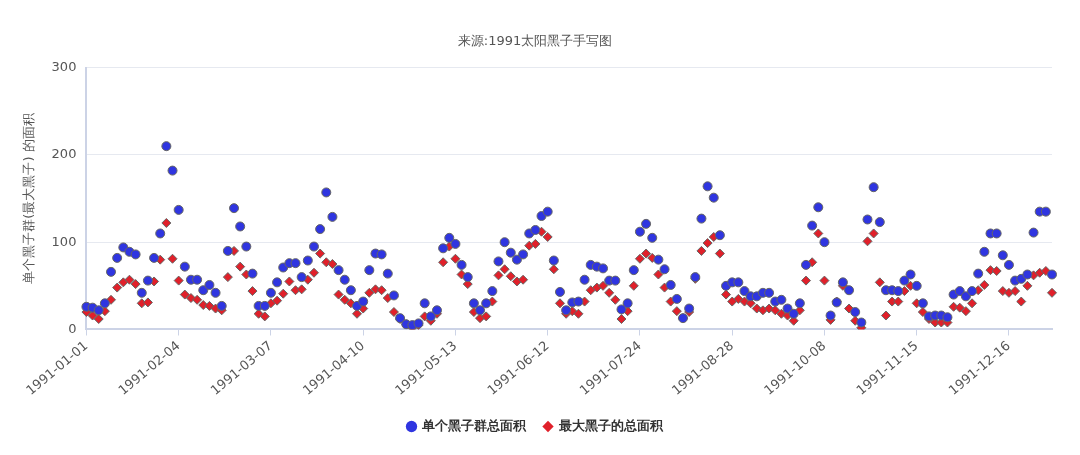 The width and height of the screenshot is (1080, 455). Describe the element at coordinates (29, 198) in the screenshot. I see `y-axis-title: 单个黑子群(最大黑子) 的面积` at that location.